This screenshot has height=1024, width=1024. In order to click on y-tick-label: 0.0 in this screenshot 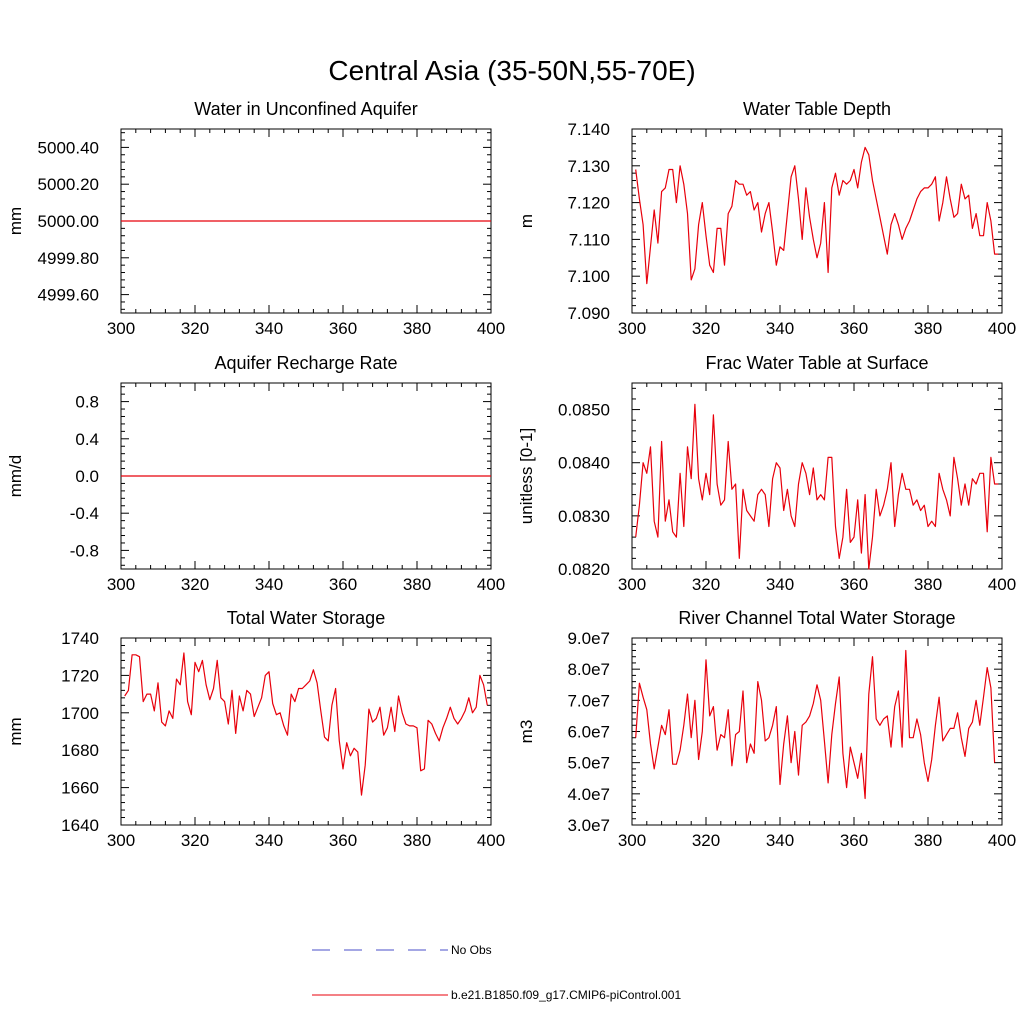, I will do `click(87, 476)`.